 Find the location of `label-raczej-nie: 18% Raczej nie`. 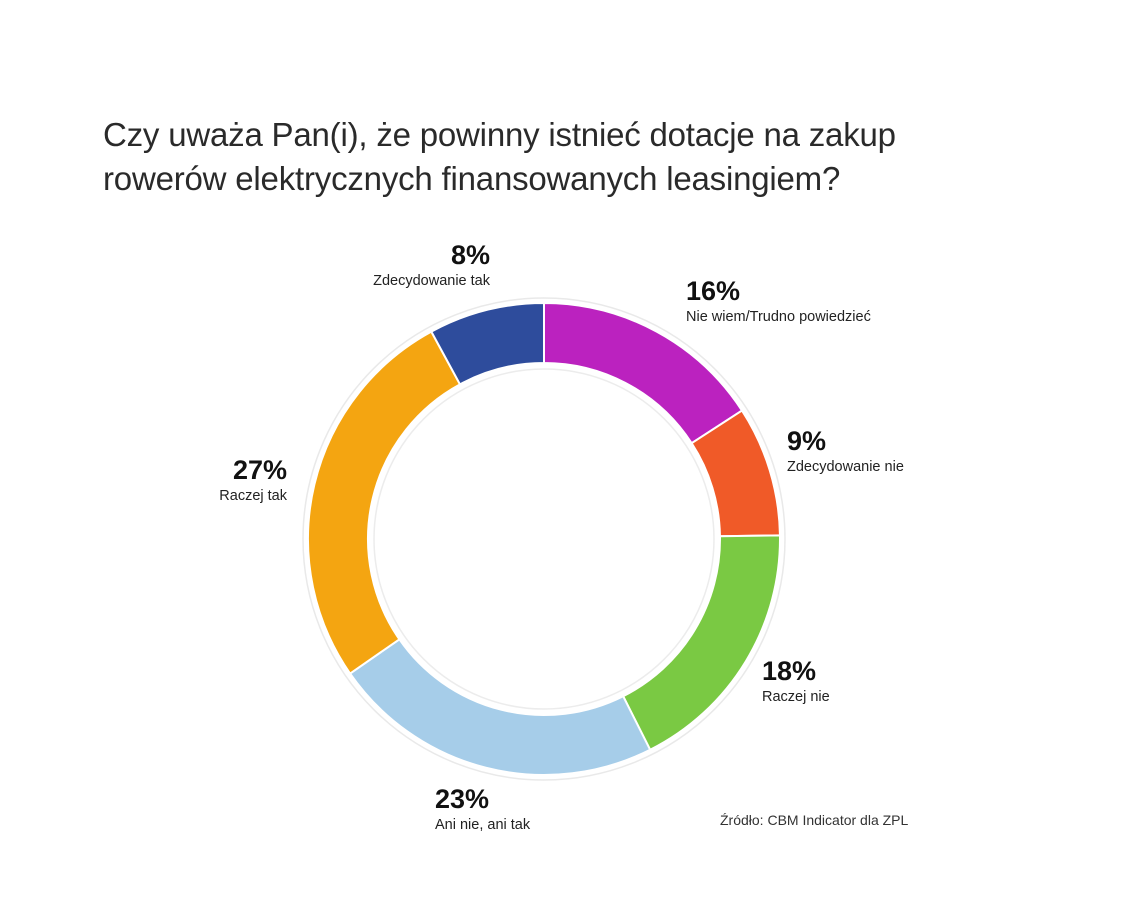

label-raczej-nie: 18% Raczej nie is located at coordinates (796, 681).